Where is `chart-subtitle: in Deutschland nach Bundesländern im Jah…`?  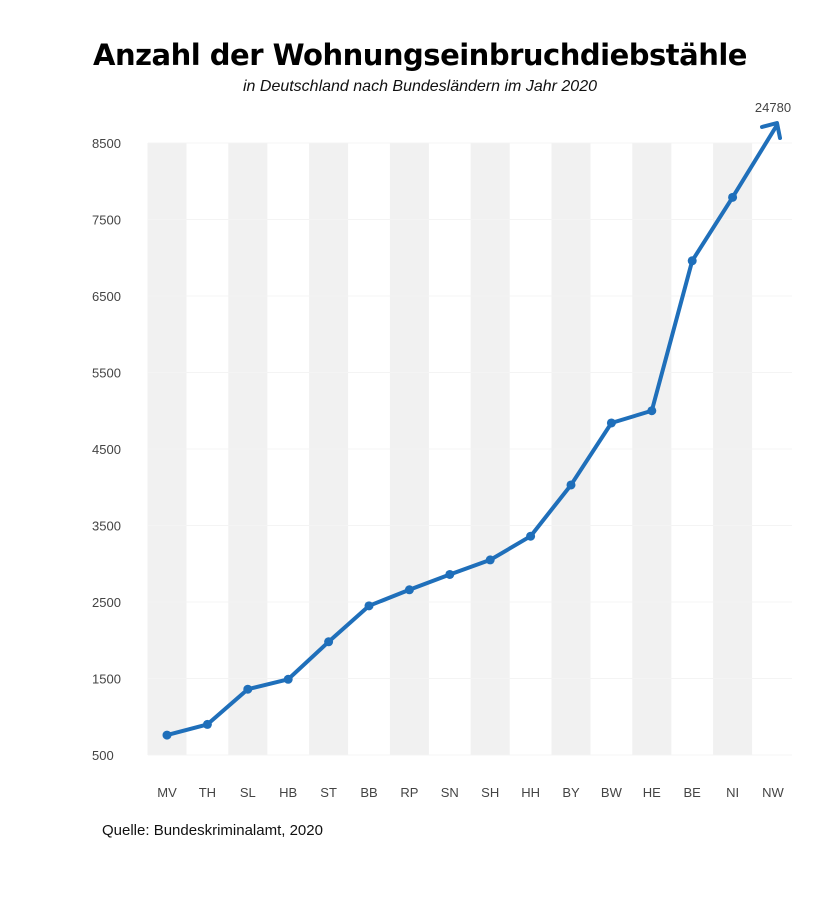
chart-subtitle: in Deutschland nach Bundesländern im Jah… is located at coordinates (419, 86).